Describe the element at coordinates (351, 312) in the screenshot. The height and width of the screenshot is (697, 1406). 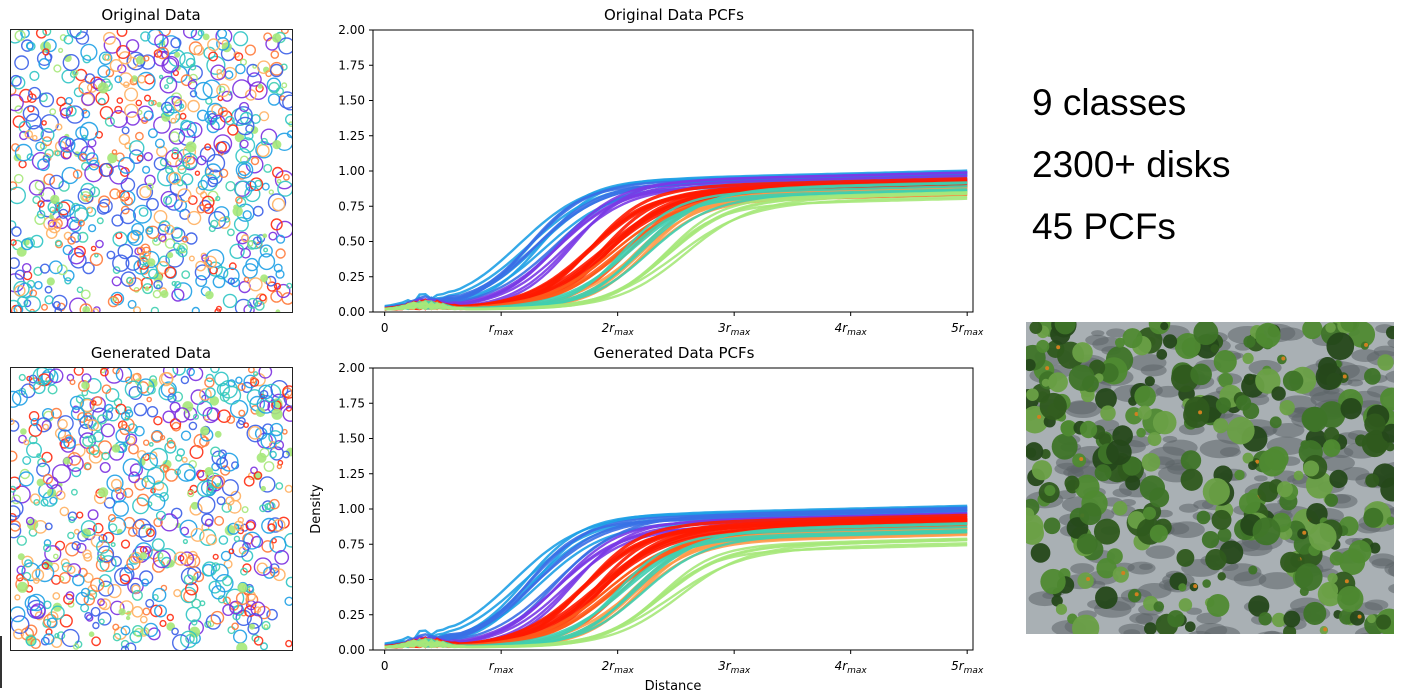
I see `y-tick-label: 0.00` at that location.